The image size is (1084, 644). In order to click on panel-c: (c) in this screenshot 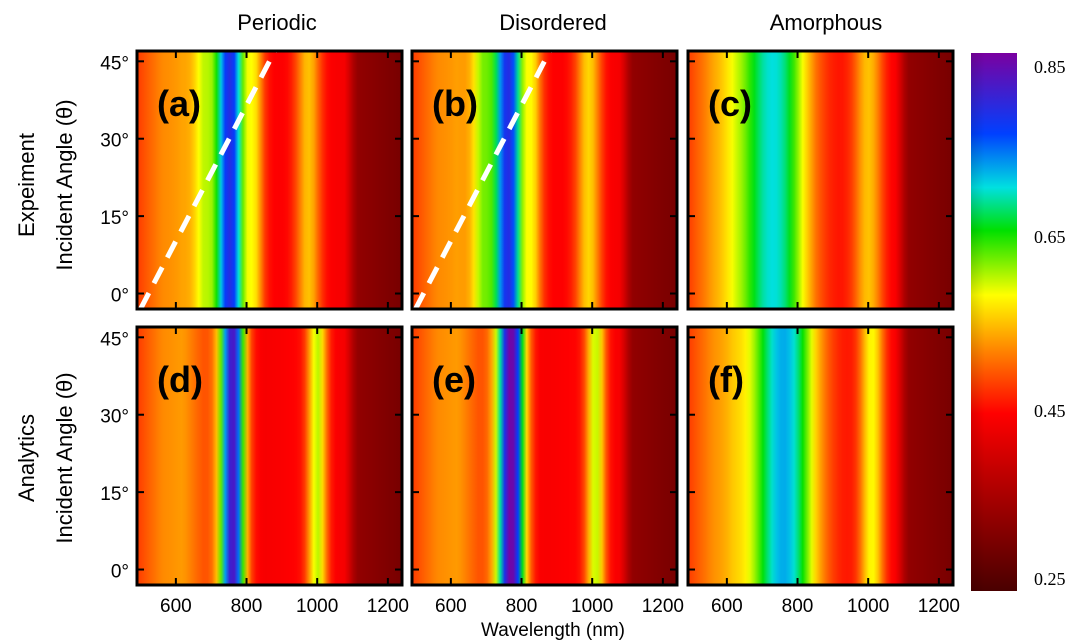, I will do `click(820, 180)`.